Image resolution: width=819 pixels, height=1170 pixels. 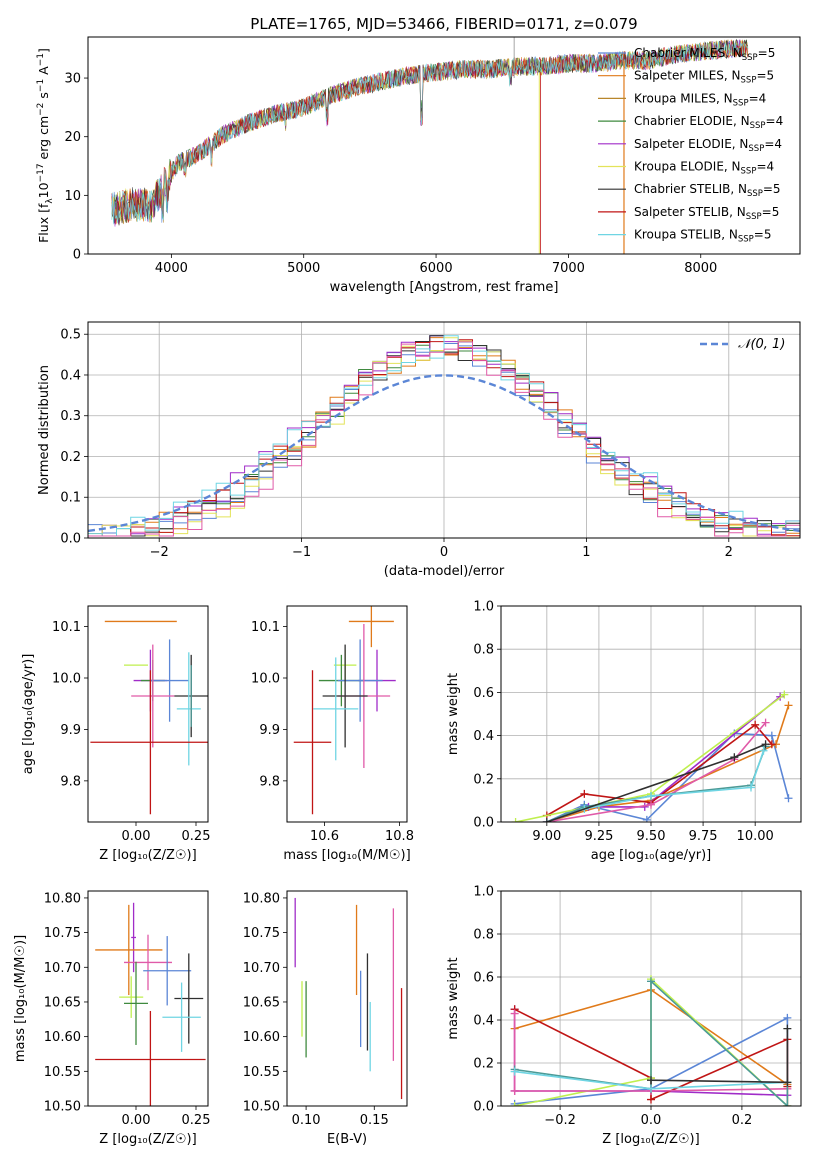 What do you see at coordinates (70, 335) in the screenshot?
I see `y-tick-label: 0.5` at bounding box center [70, 335].